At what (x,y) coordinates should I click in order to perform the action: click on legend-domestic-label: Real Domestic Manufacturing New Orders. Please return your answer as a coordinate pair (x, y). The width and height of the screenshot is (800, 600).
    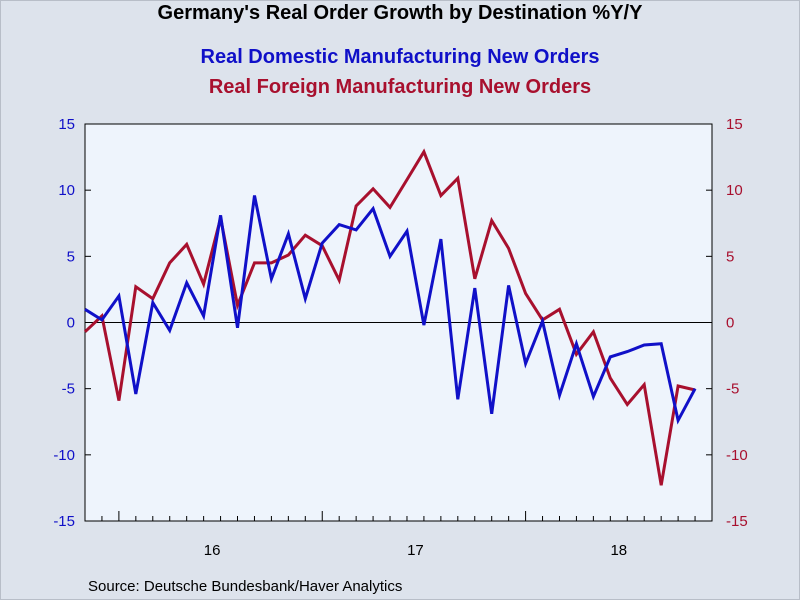
    Looking at the image, I should click on (400, 57).